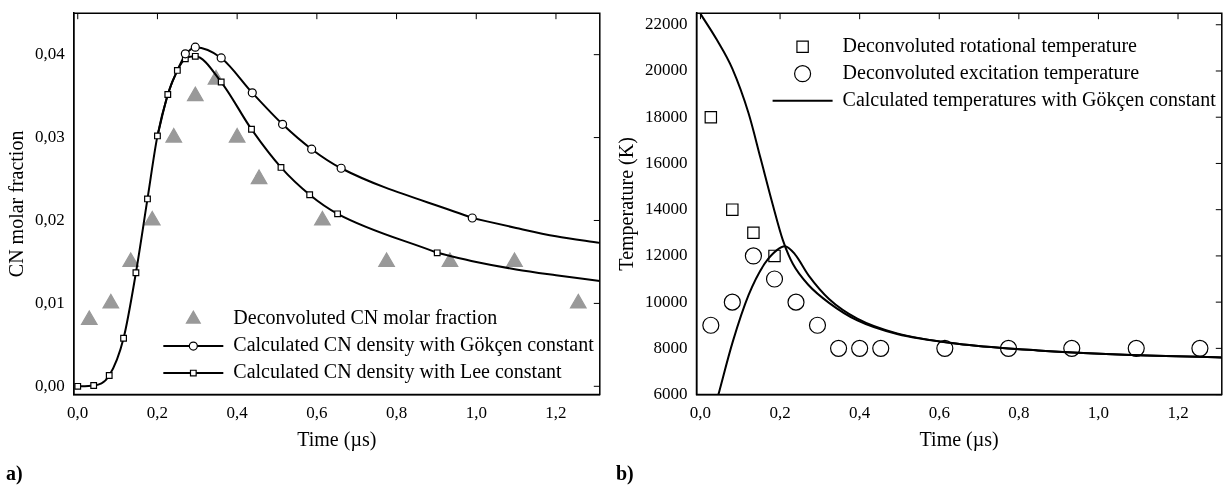  What do you see at coordinates (625, 473) in the screenshot?
I see `text: b)` at bounding box center [625, 473].